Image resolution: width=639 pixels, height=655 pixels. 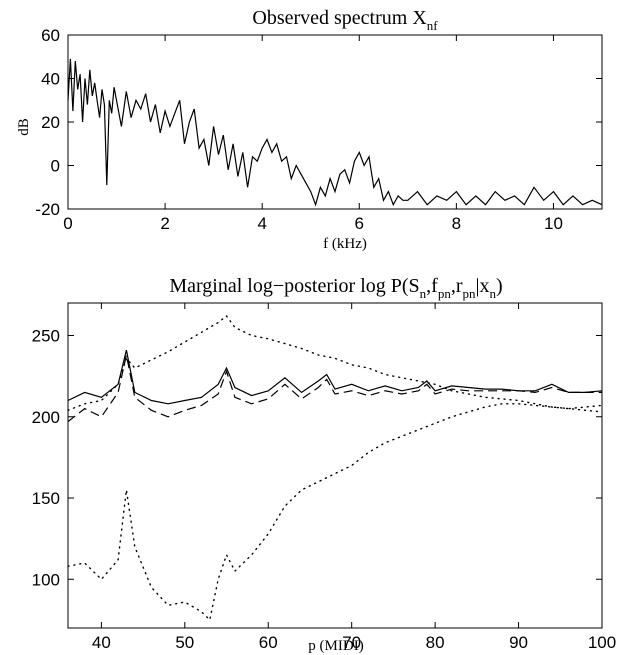 What do you see at coordinates (268, 642) in the screenshot?
I see `posterior-x-tick-label: 60` at bounding box center [268, 642].